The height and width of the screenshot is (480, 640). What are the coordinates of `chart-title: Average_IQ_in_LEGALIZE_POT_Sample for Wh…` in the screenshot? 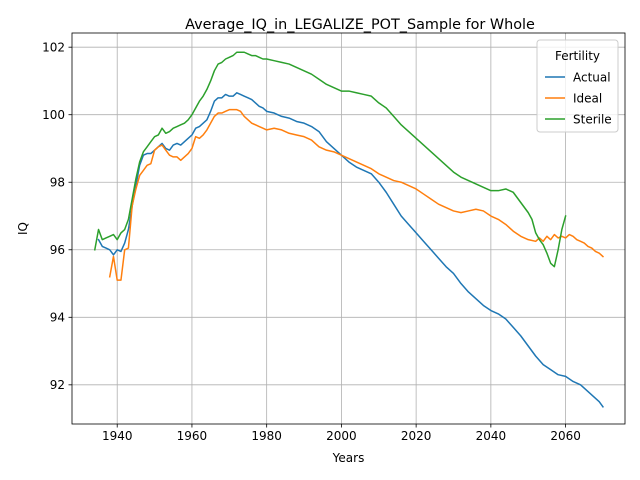 It's located at (360, 25).